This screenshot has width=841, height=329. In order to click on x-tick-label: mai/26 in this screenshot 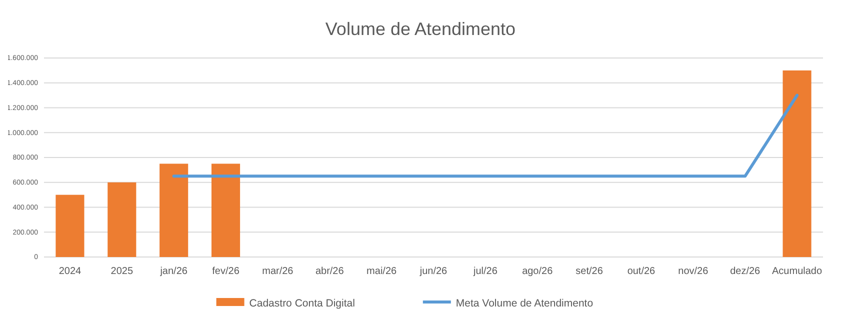, I will do `click(382, 271)`.